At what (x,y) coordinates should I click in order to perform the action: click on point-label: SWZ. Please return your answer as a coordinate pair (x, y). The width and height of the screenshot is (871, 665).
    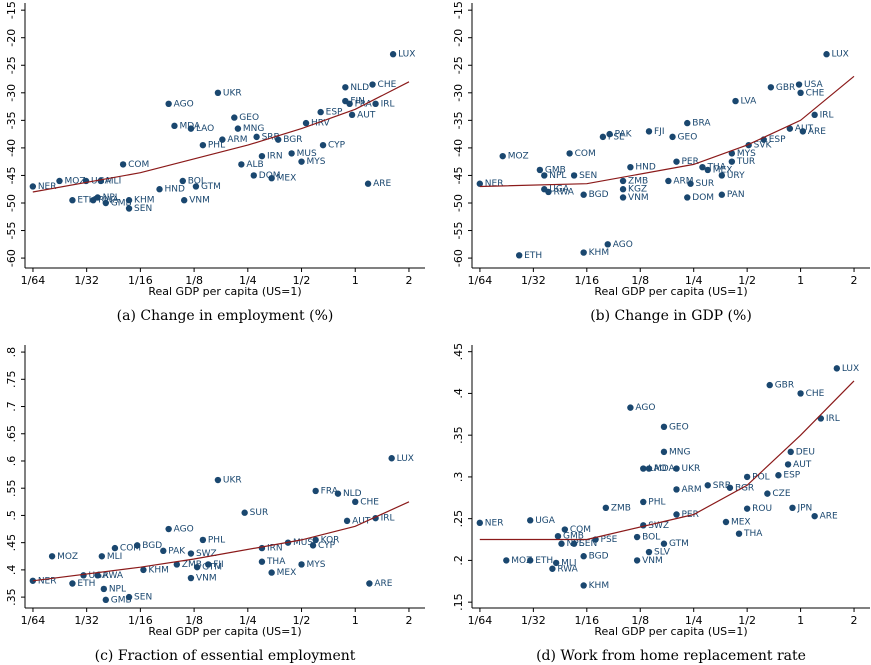
    Looking at the image, I should click on (658, 526).